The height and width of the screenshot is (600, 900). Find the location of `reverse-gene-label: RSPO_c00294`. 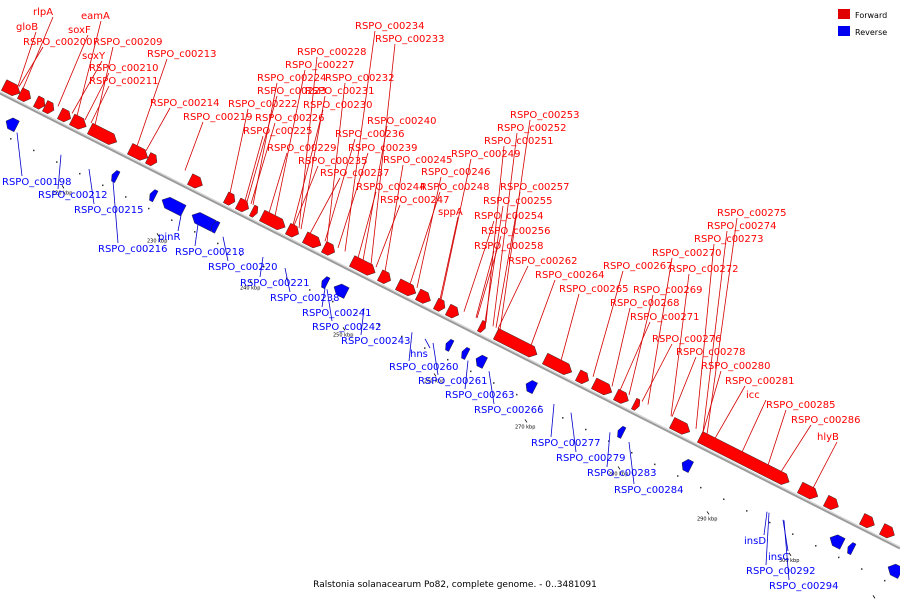

reverse-gene-label: RSPO_c00294 is located at coordinates (804, 586).